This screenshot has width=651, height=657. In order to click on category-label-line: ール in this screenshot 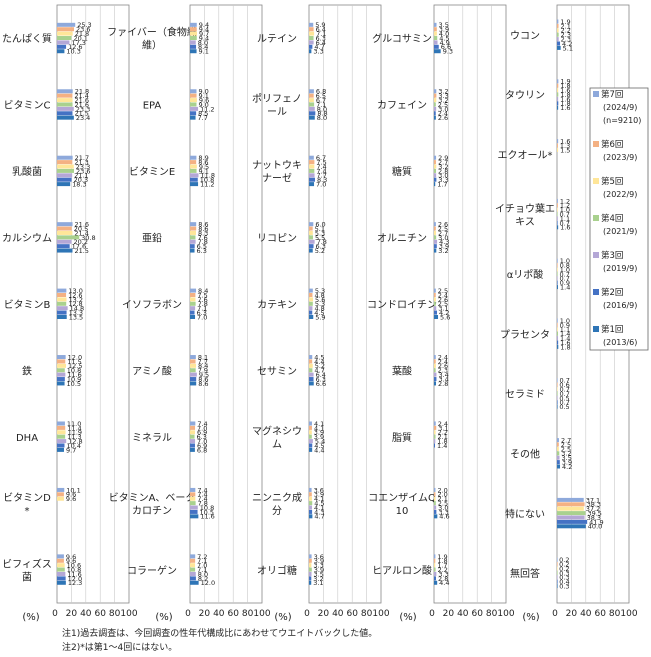, I will do `click(277, 112)`.